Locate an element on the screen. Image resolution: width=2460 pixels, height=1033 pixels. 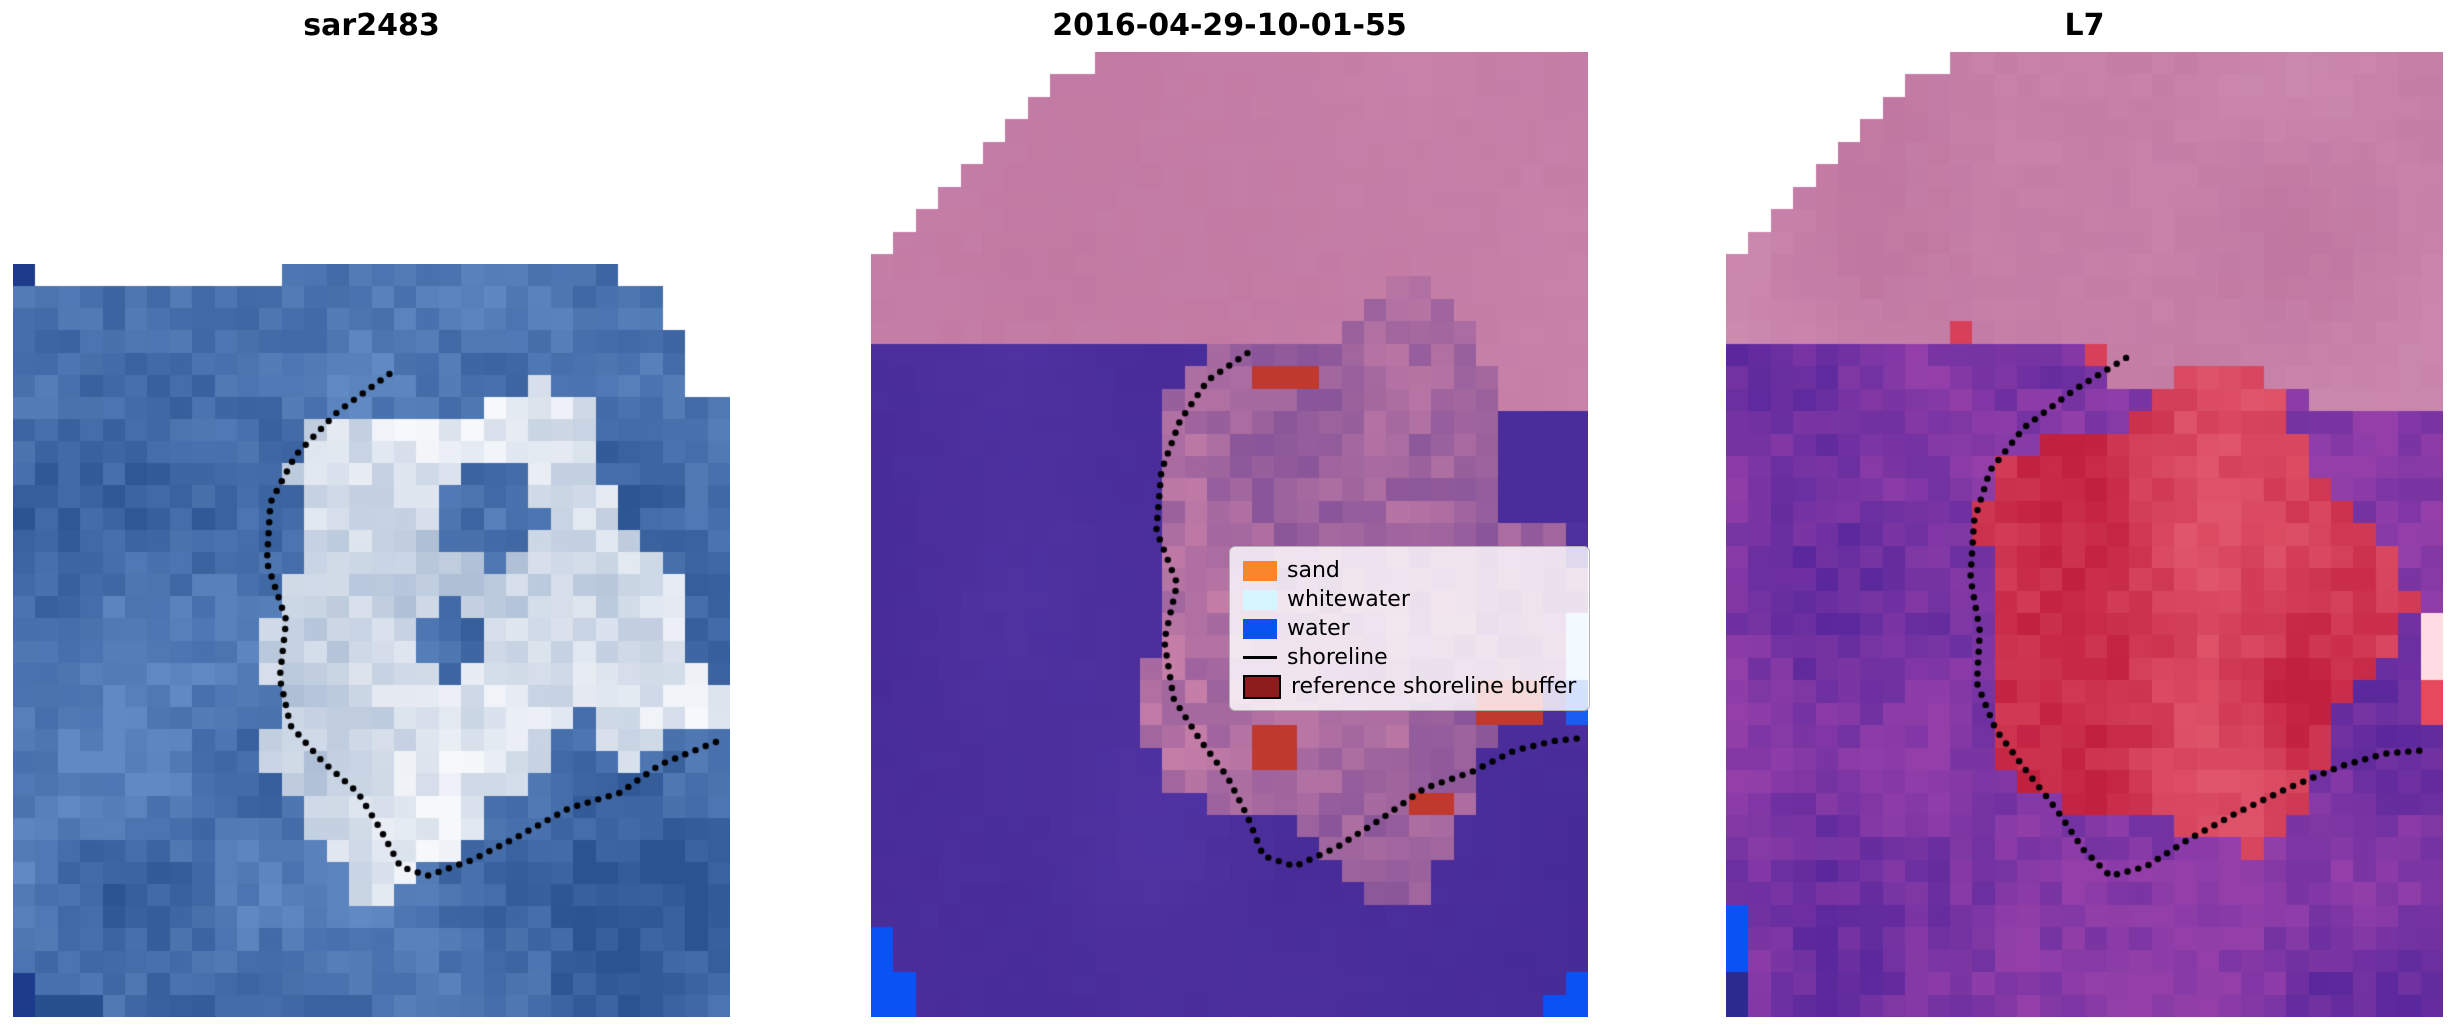
shoreline-line-icon is located at coordinates (1260, 657).